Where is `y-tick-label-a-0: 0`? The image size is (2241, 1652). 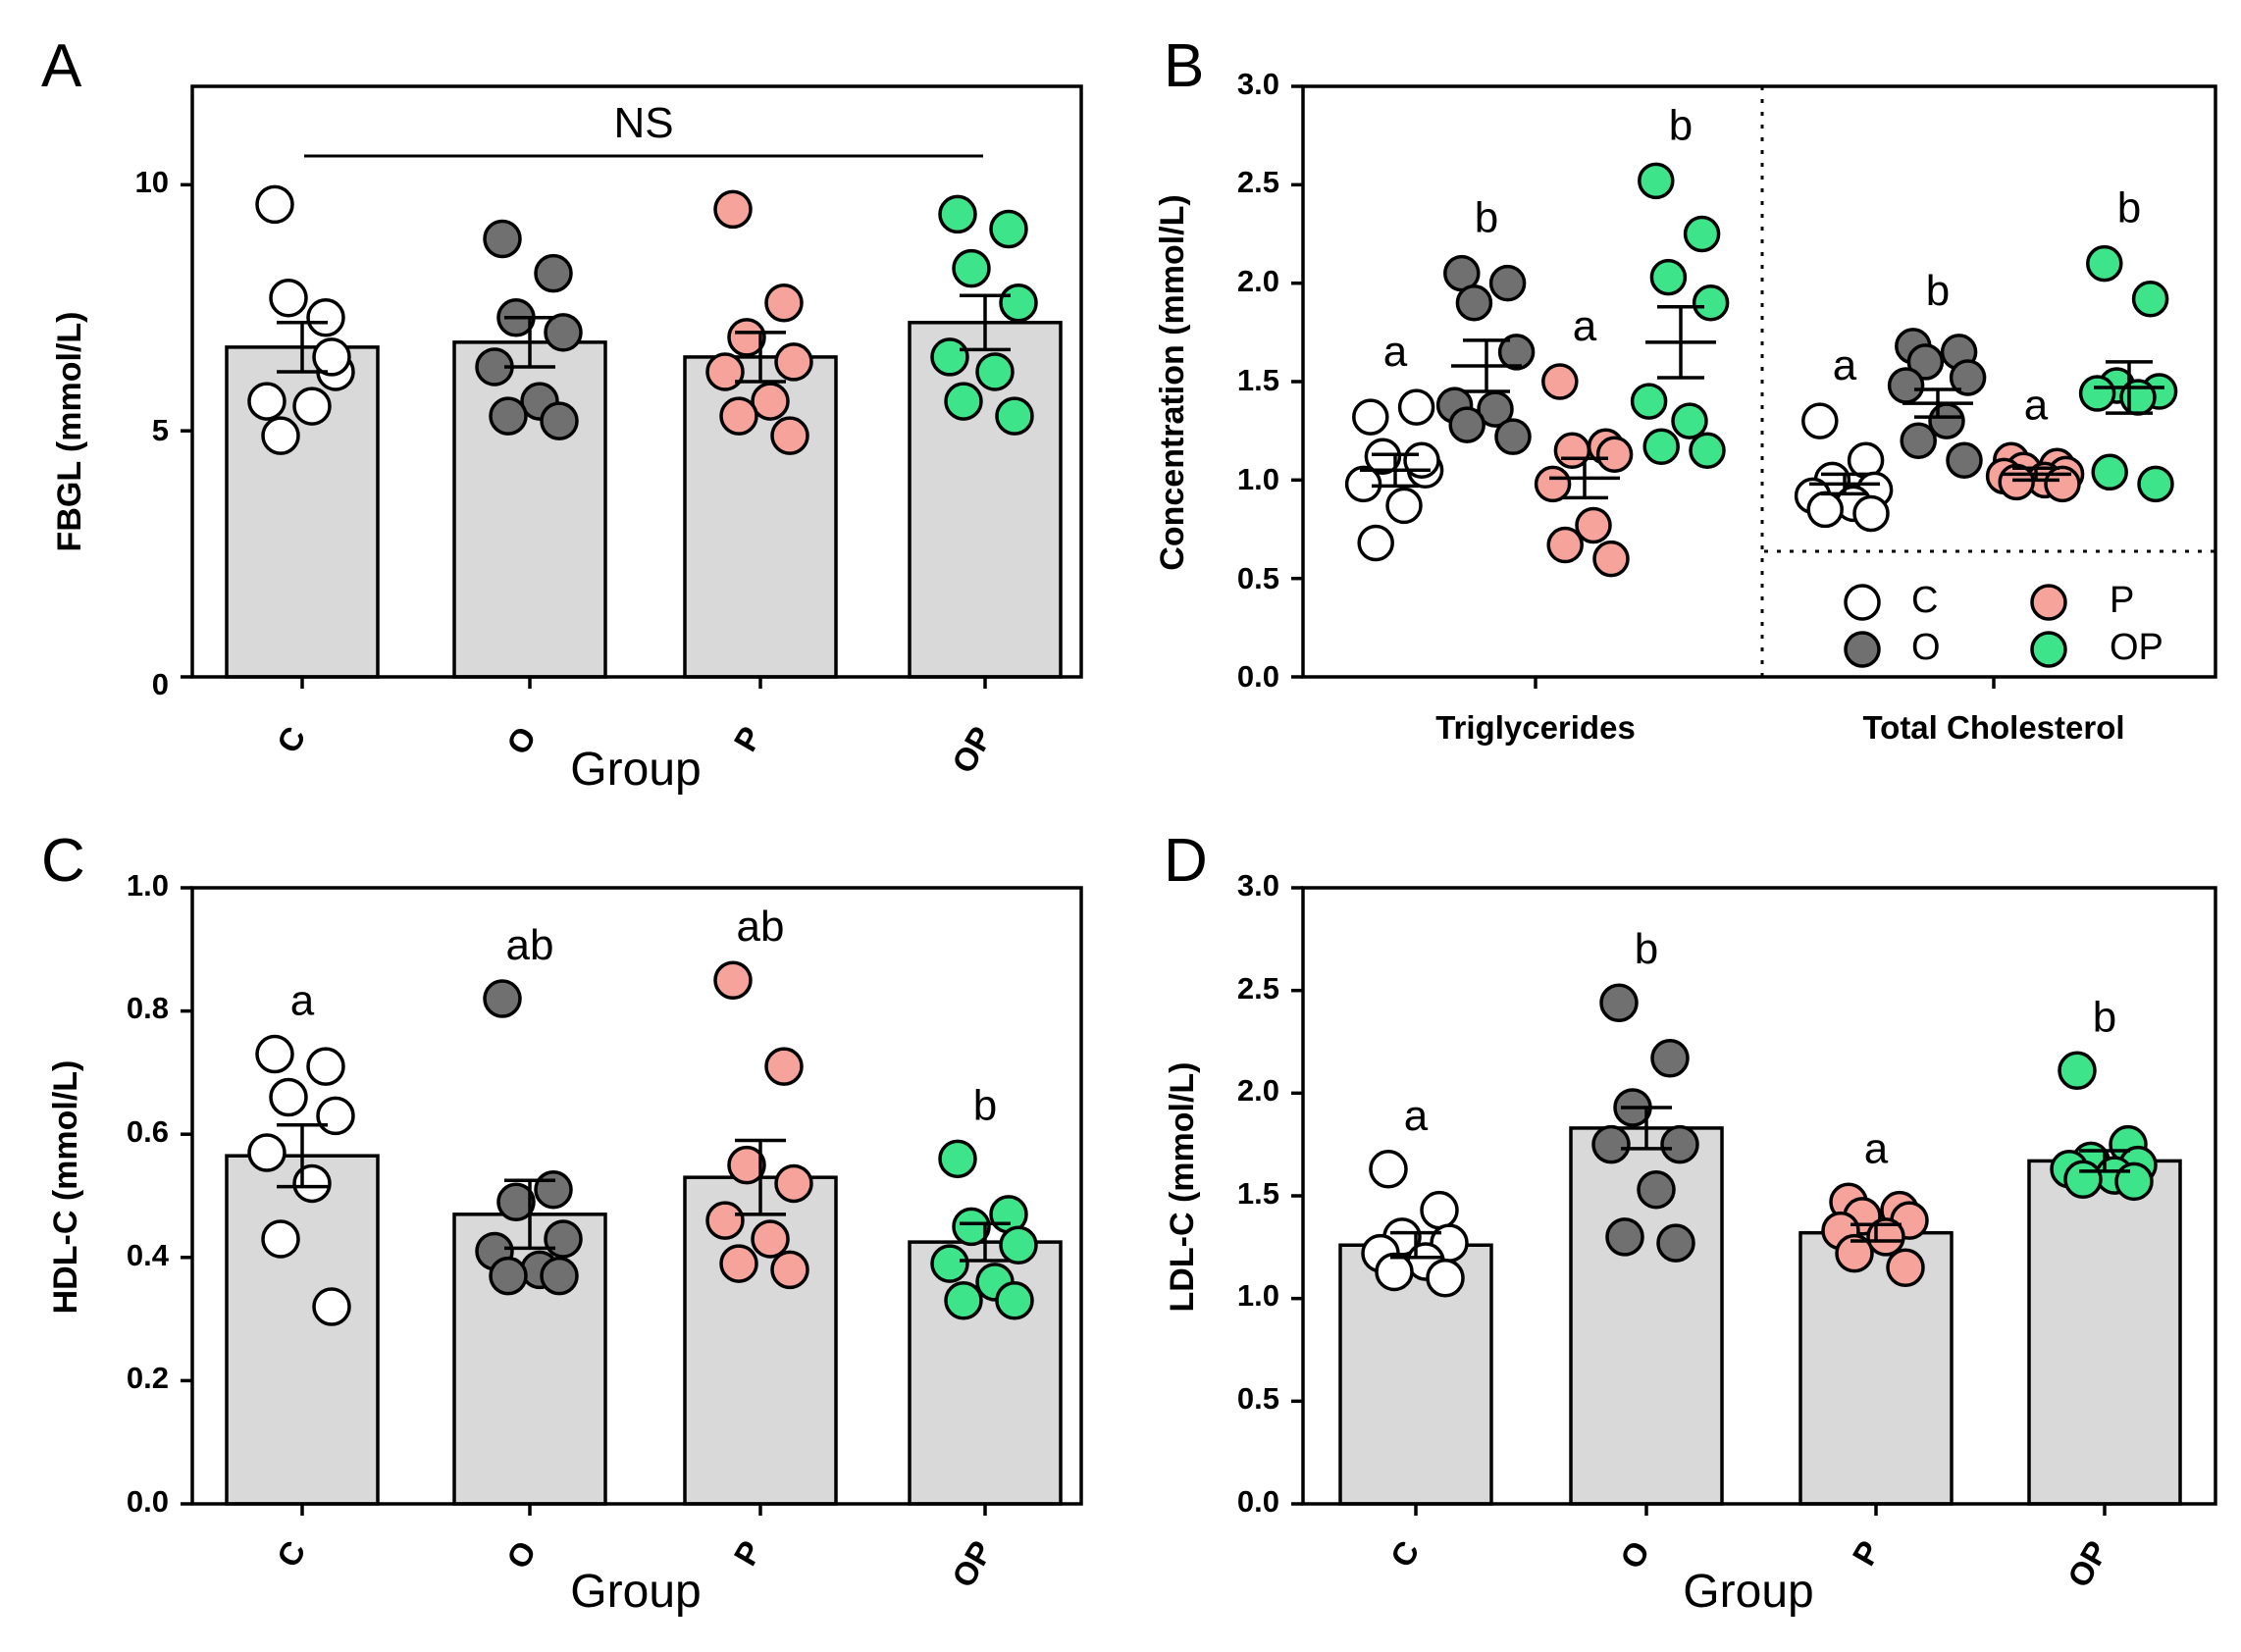
y-tick-label-a-0: 0 is located at coordinates (161, 684).